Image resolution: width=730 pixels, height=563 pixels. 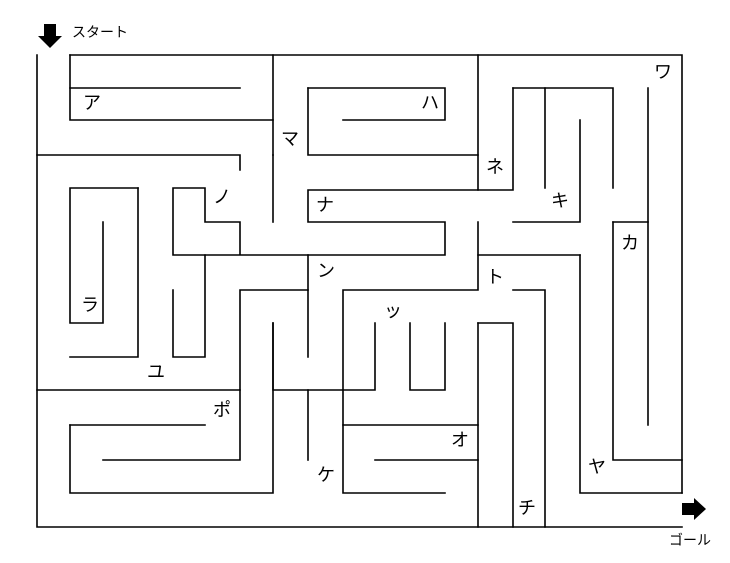 I want to click on label-yu: ユ, so click(x=156, y=372).